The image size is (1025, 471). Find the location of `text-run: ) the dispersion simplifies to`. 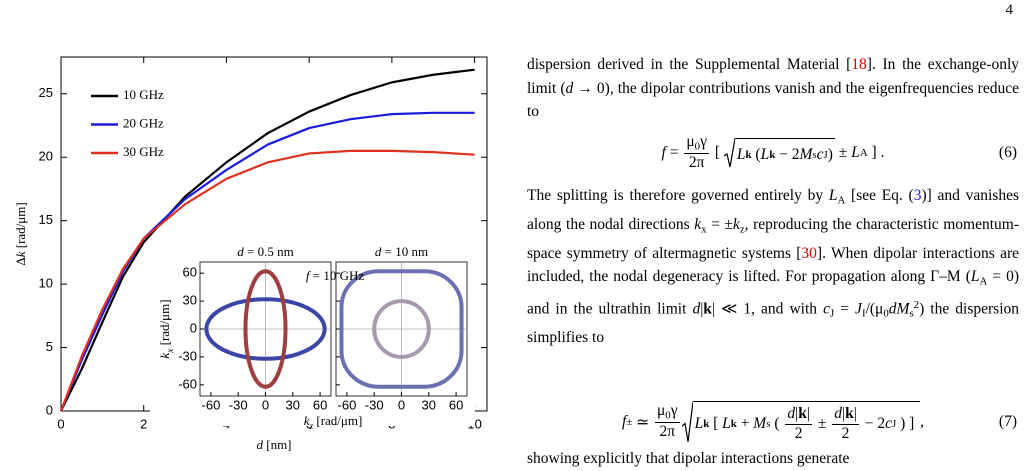

text-run: ) the dispersion simplifies to is located at coordinates (773, 323).